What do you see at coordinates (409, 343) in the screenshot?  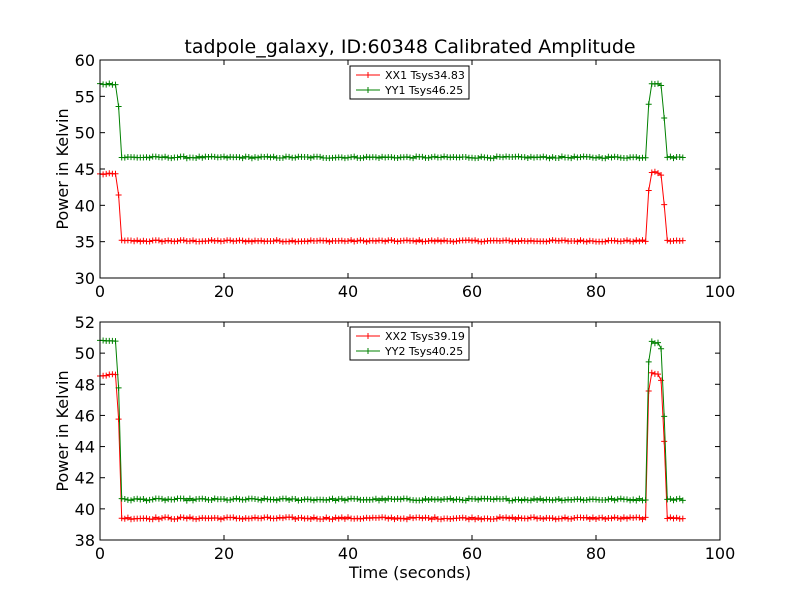 I see `legend-box` at bounding box center [409, 343].